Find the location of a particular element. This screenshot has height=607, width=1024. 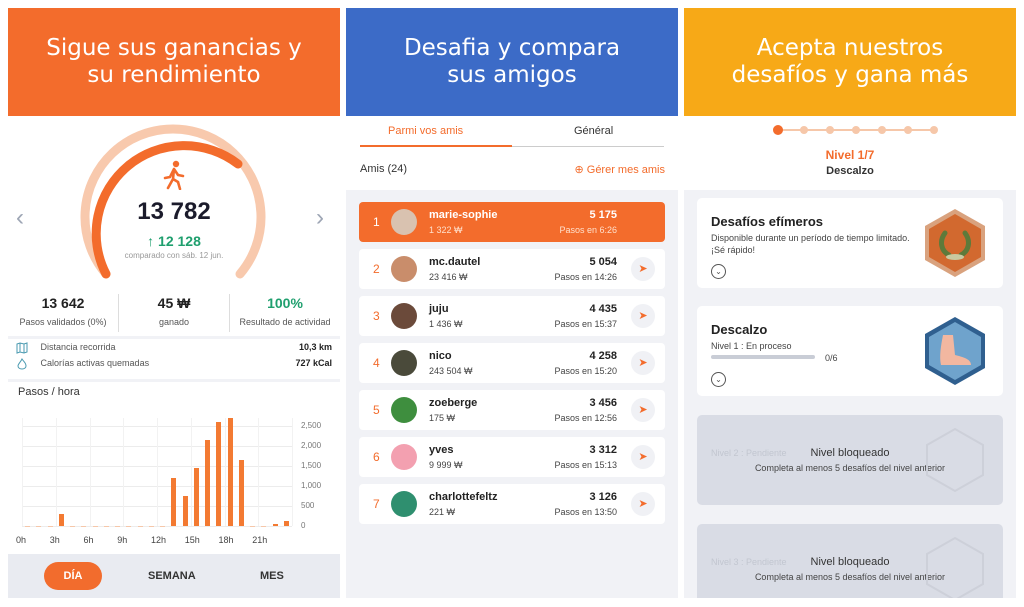

divider is located at coordinates (229, 313).